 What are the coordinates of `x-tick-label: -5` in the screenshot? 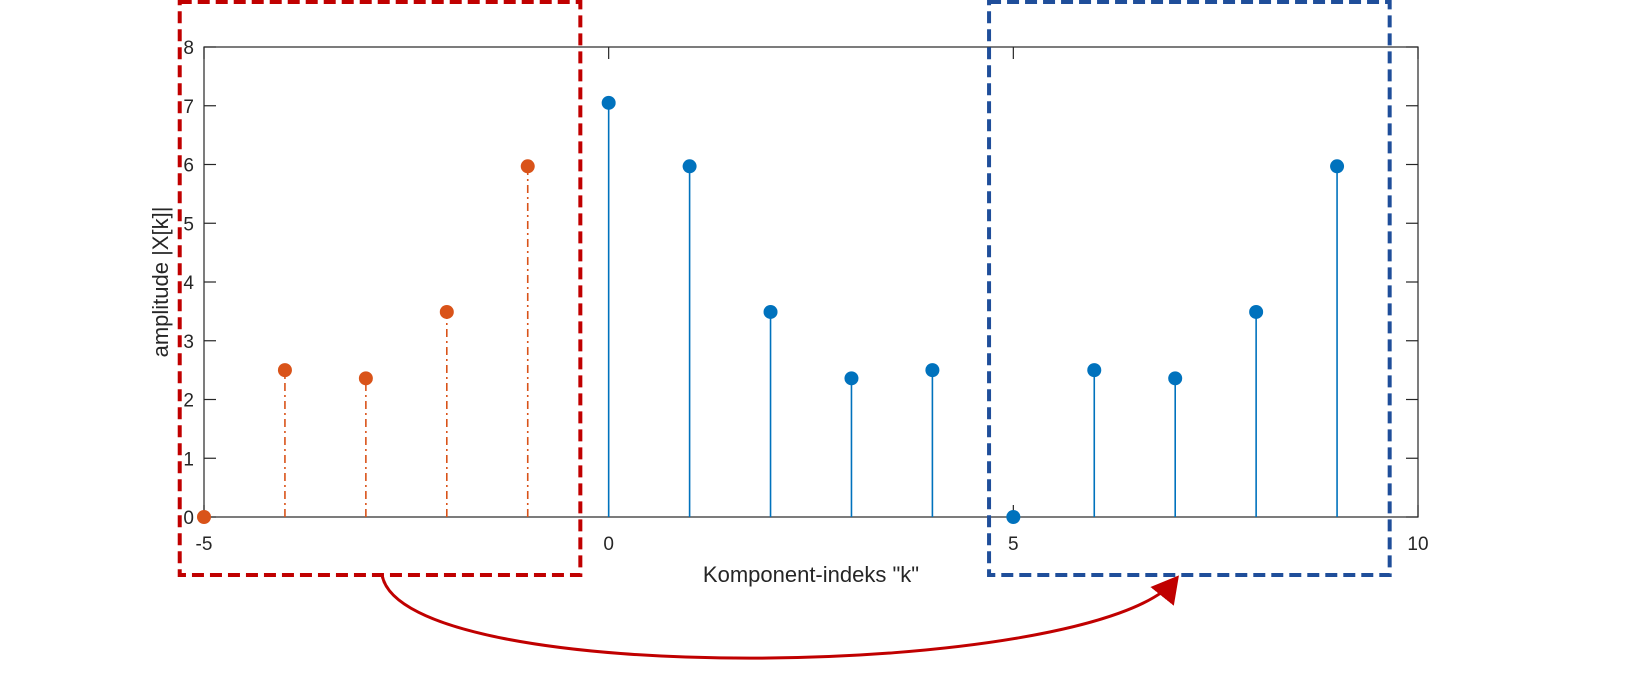 It's located at (204, 544).